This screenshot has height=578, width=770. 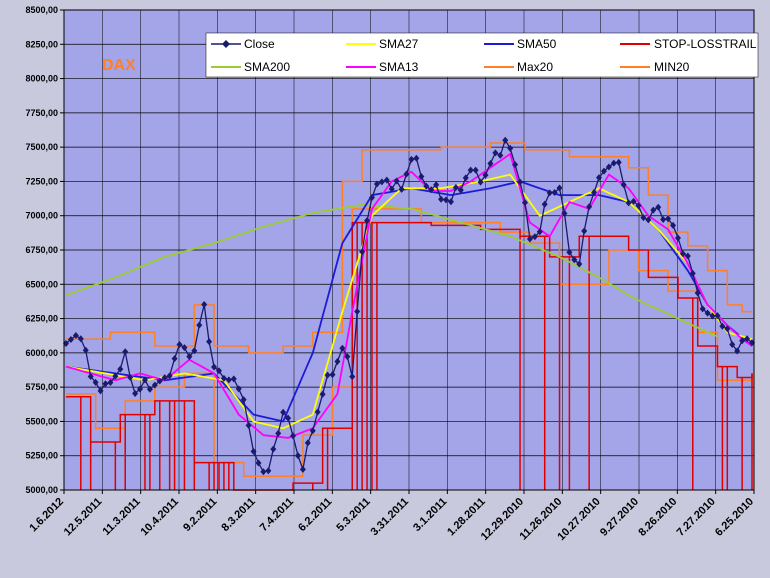 I want to click on y-tick-label: 5750,00, so click(x=41, y=387).